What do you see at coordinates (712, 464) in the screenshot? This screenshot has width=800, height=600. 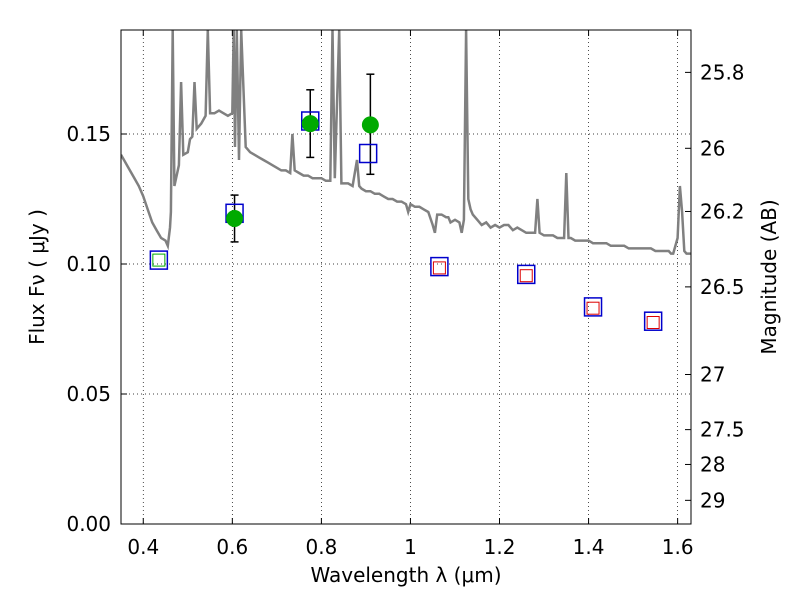 I see `right-tick-label: 28` at bounding box center [712, 464].